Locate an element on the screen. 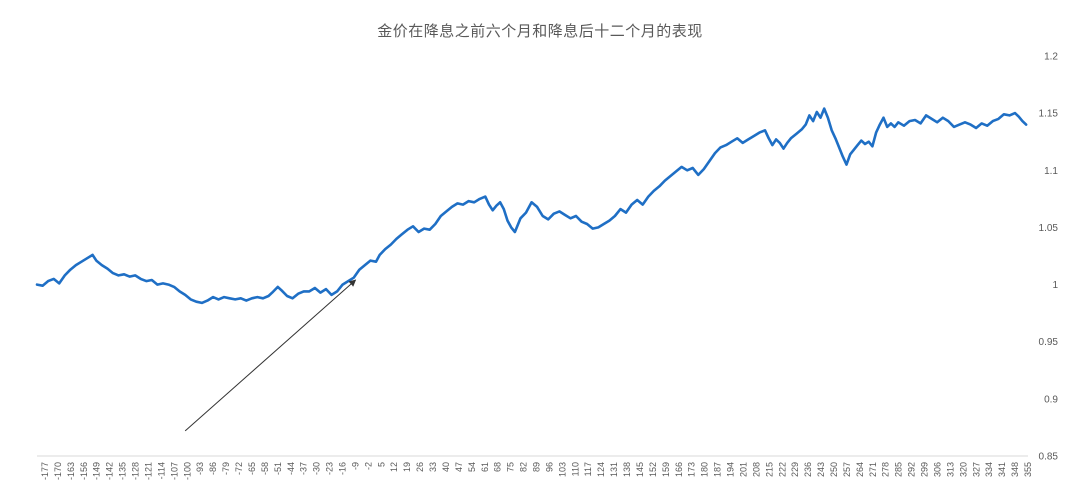  x-tick-label: 180 is located at coordinates (705, 469).